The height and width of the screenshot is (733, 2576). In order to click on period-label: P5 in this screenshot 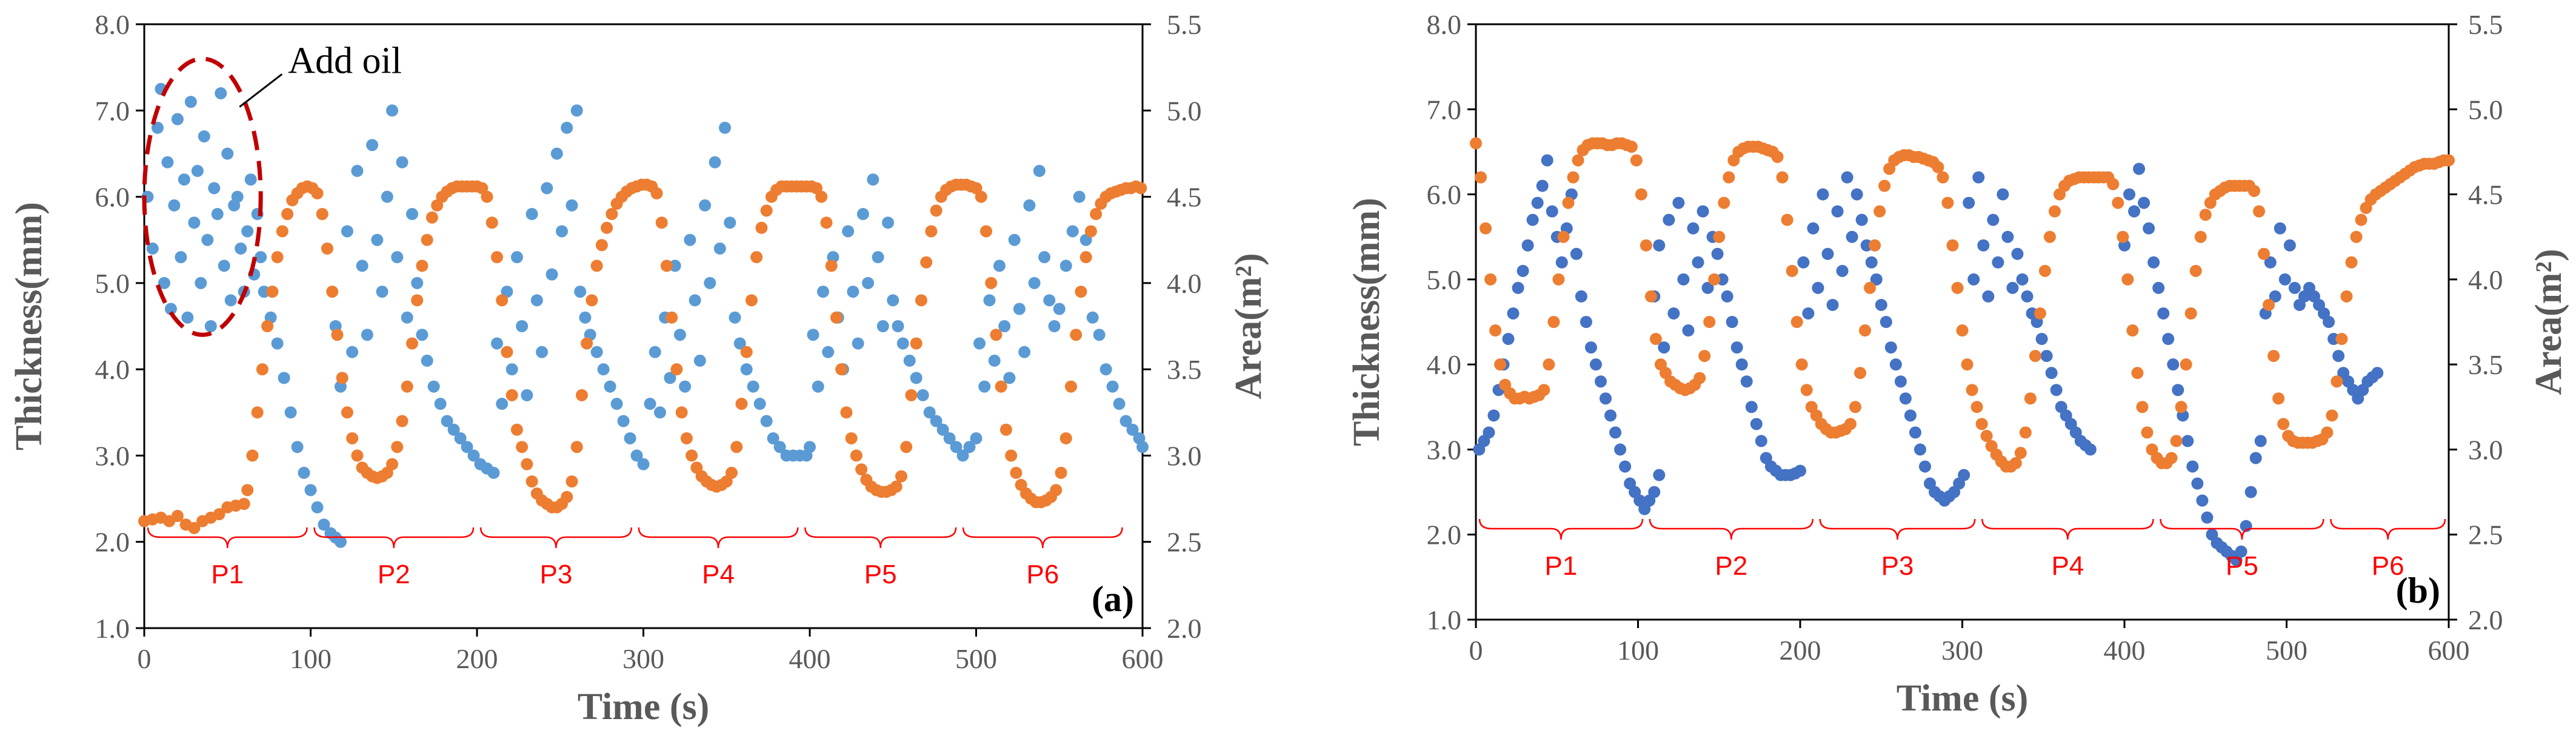, I will do `click(2242, 566)`.